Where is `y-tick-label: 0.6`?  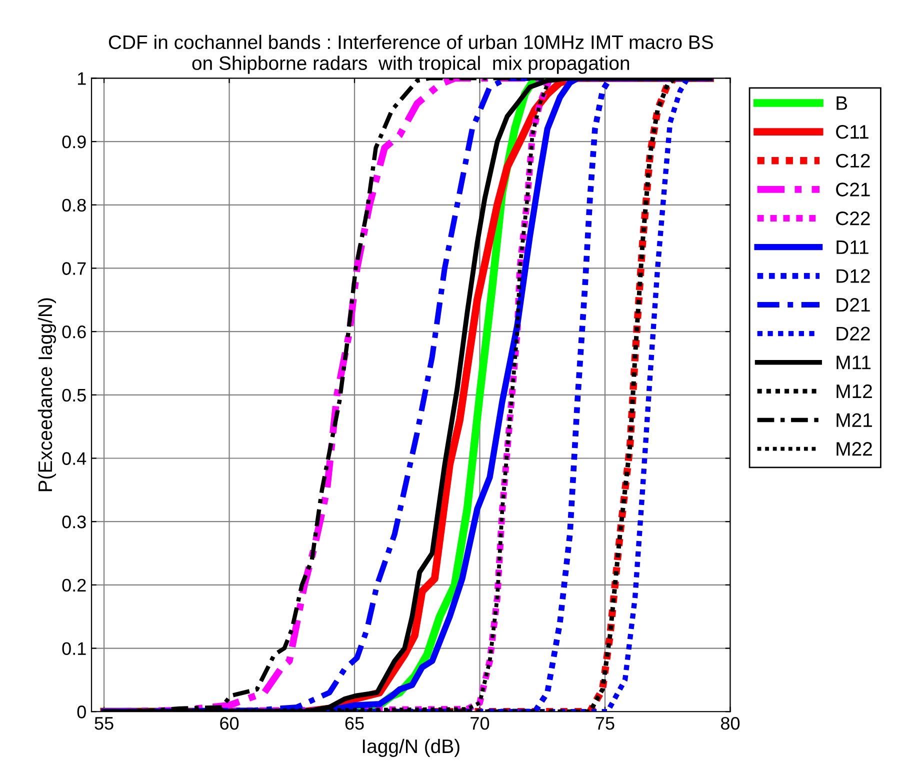 y-tick-label: 0.6 is located at coordinates (74, 332).